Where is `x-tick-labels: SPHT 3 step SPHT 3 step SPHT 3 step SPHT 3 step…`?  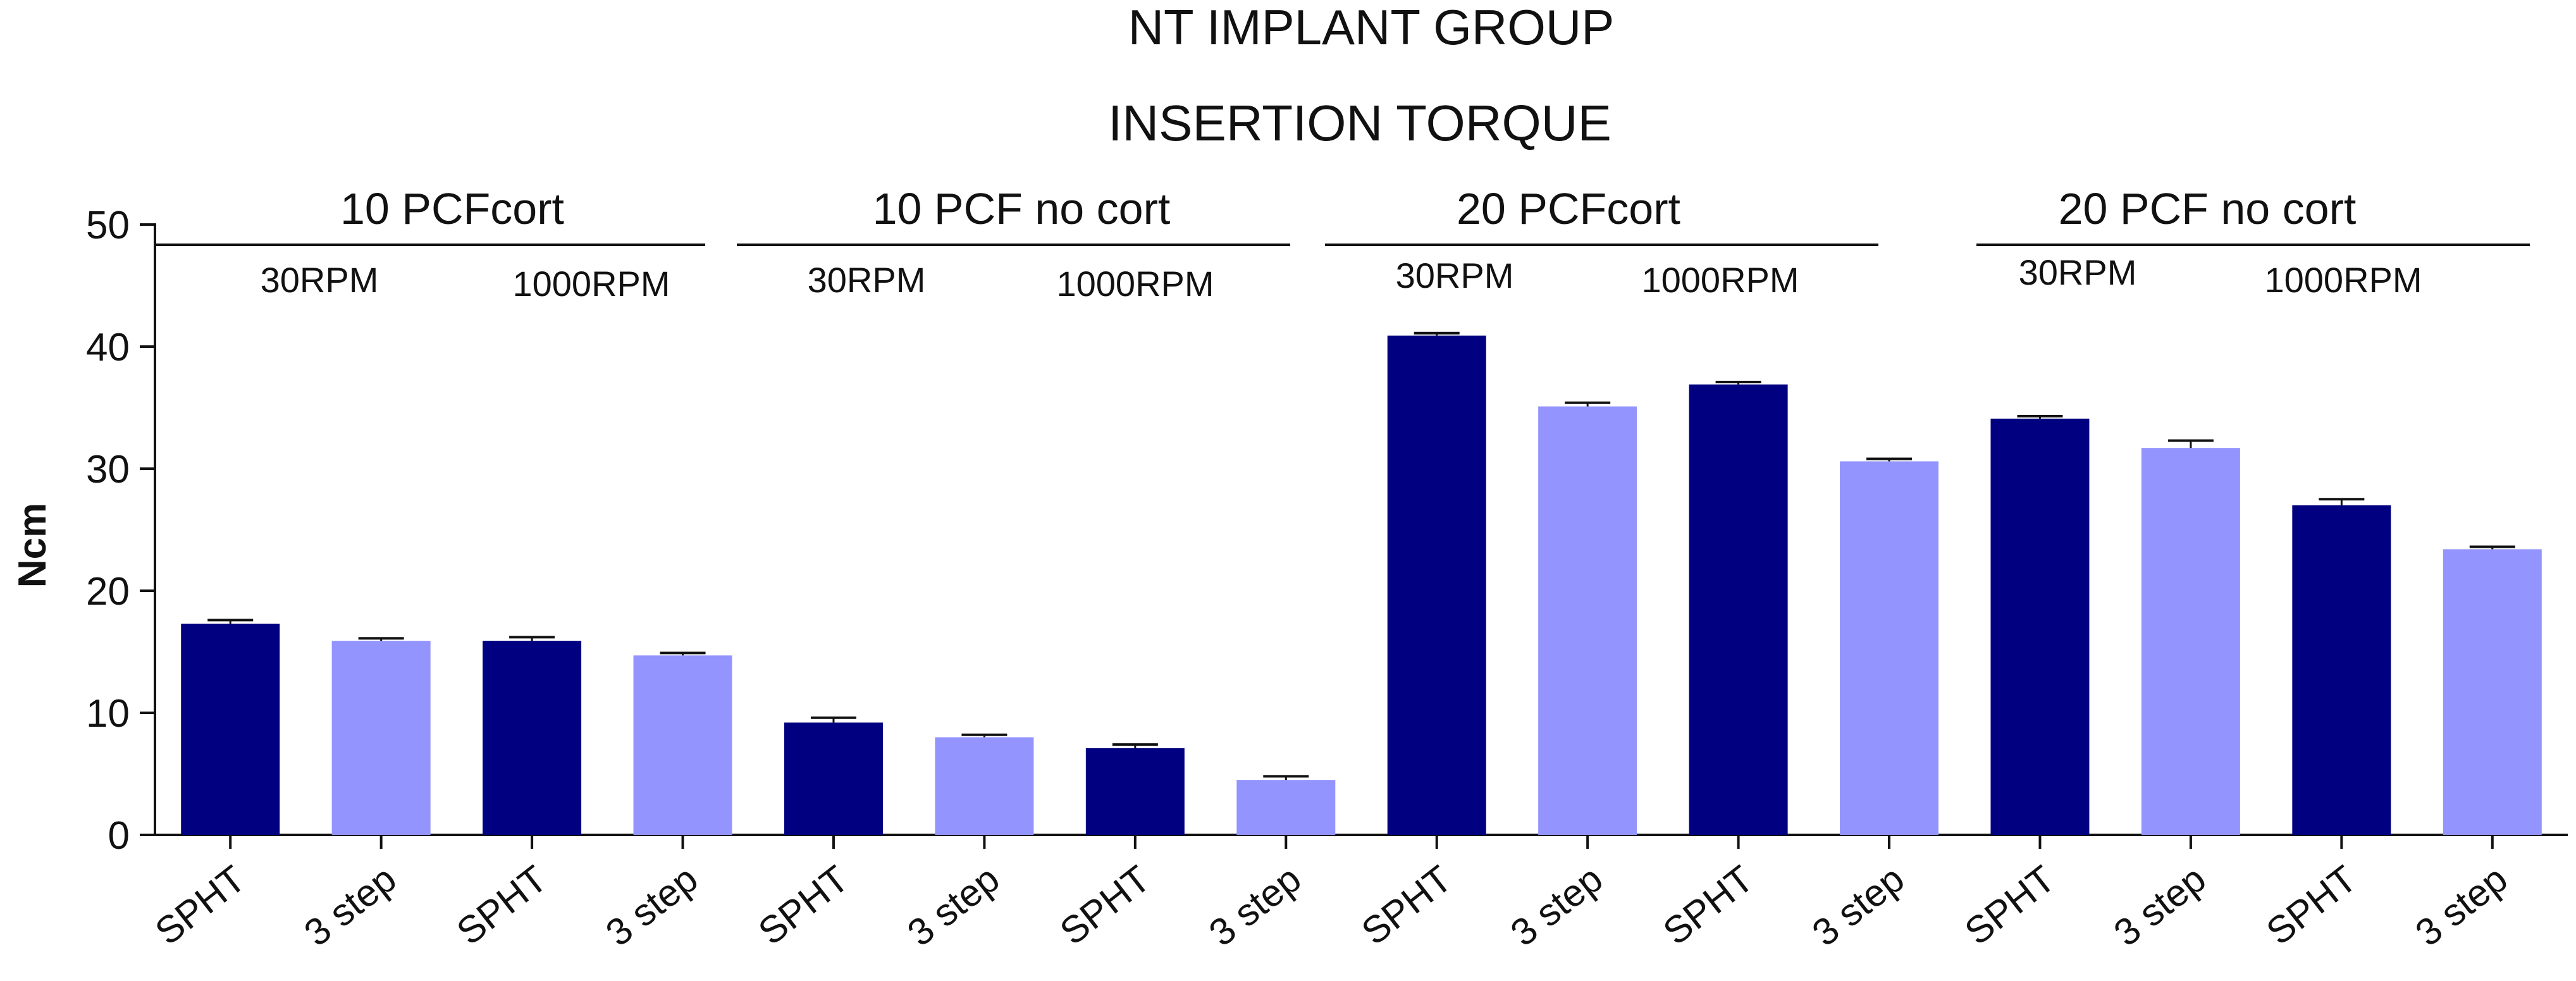 x-tick-labels: SPHT 3 step SPHT 3 step SPHT 3 step SPHT 3 step… is located at coordinates (1331, 905).